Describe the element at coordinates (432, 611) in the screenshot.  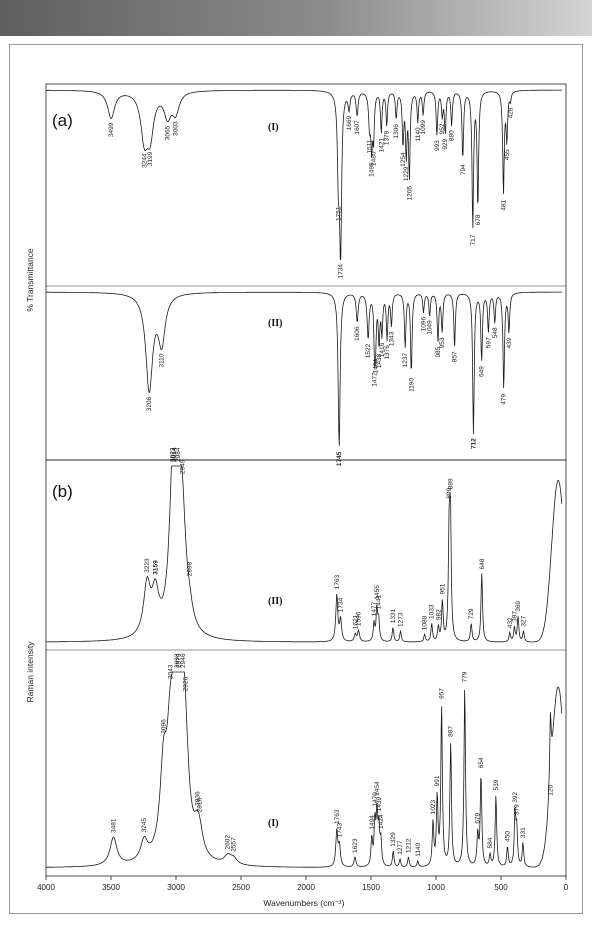
I see `raman-II-peak-label-1033: 1033` at that location.